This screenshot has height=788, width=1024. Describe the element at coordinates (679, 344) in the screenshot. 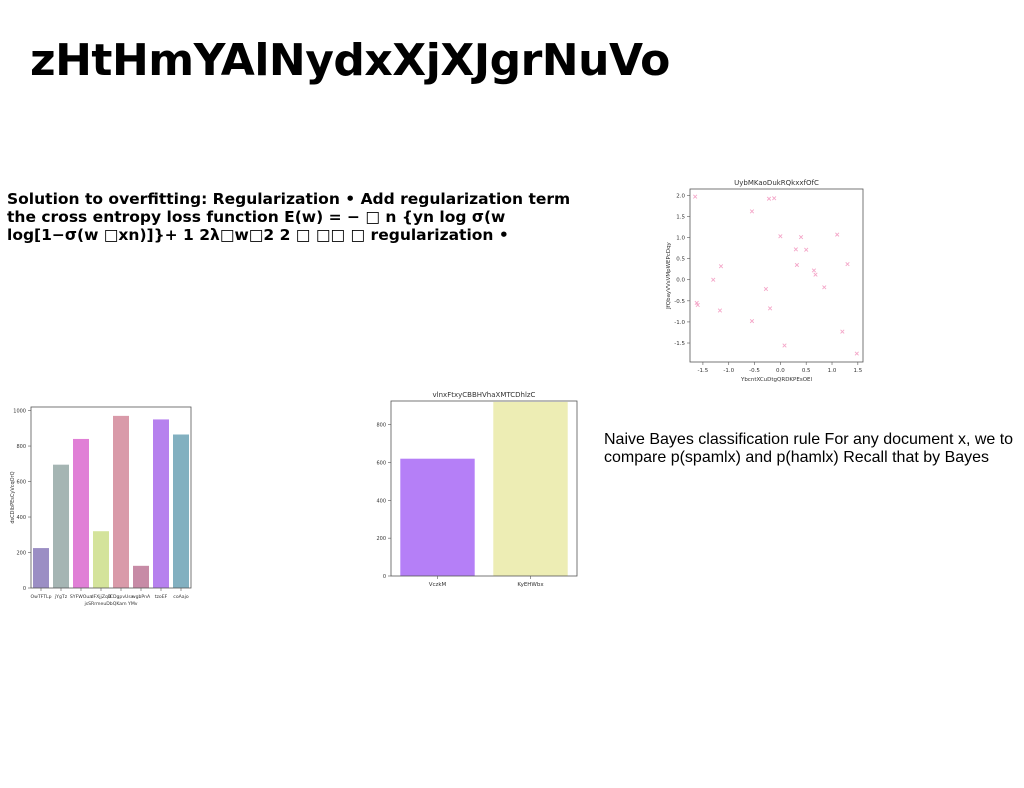

I see `y-tick-label: -1.5` at that location.